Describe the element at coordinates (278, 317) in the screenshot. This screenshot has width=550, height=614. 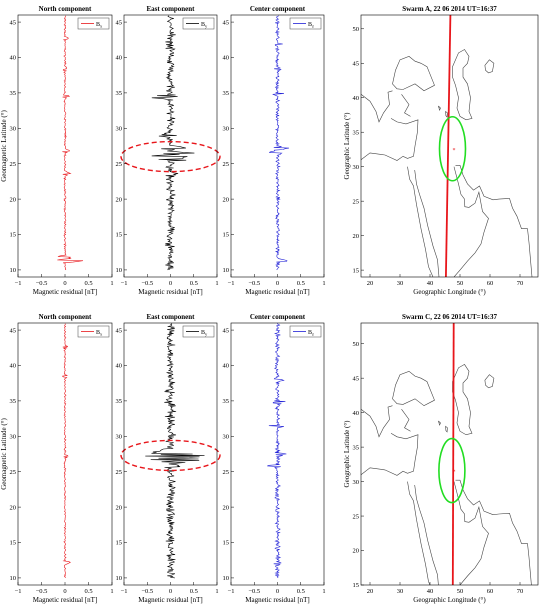
I see `chart-title: Center component` at that location.